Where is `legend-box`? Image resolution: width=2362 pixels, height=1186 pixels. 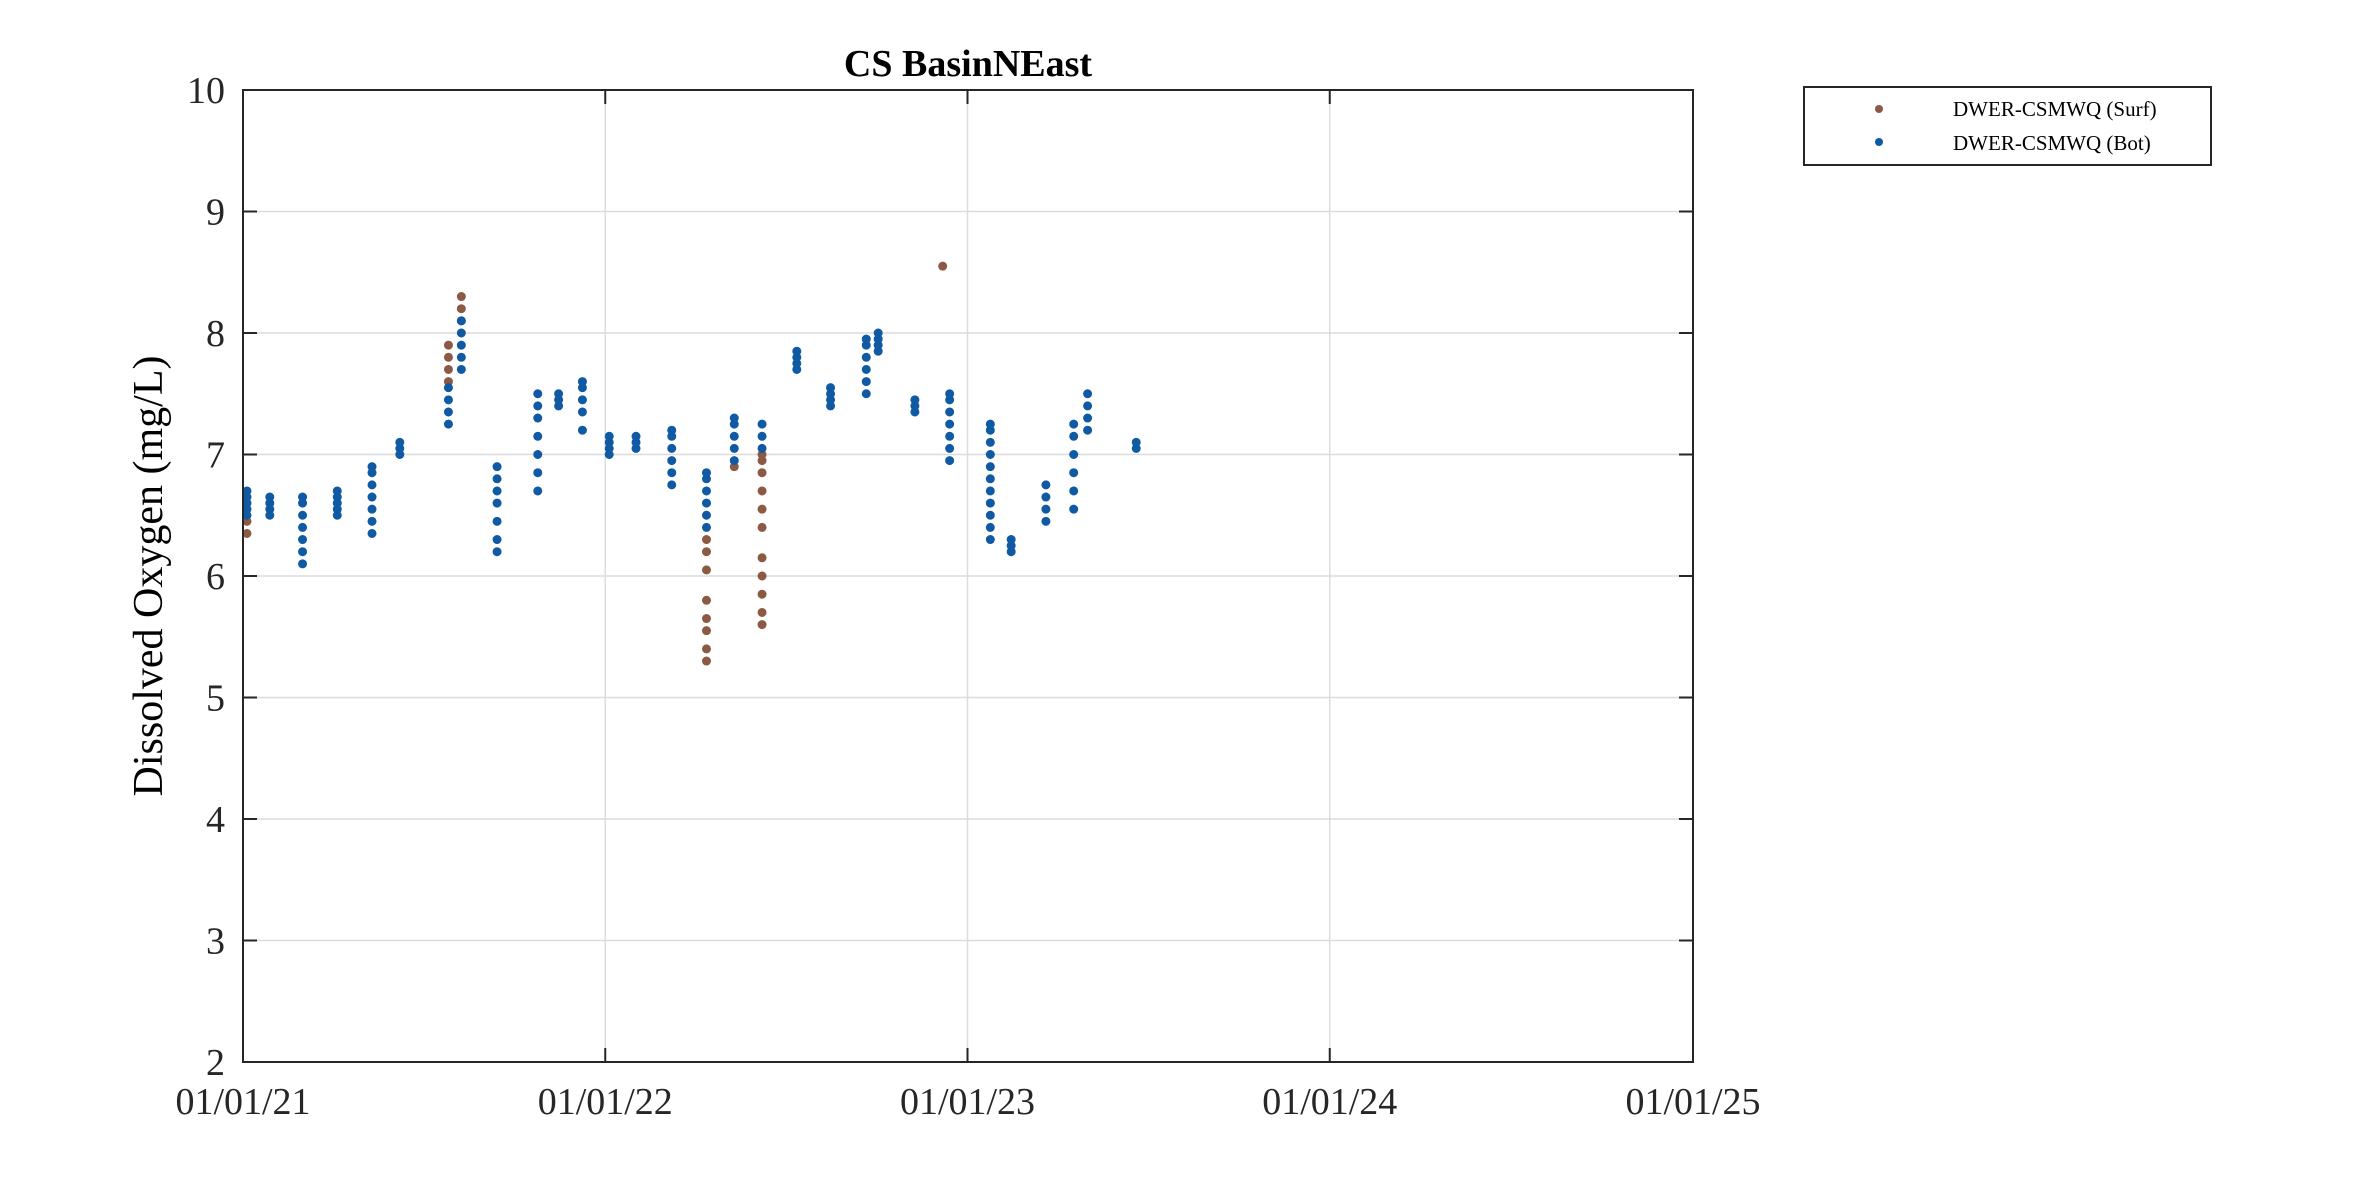 legend-box is located at coordinates (2007, 126).